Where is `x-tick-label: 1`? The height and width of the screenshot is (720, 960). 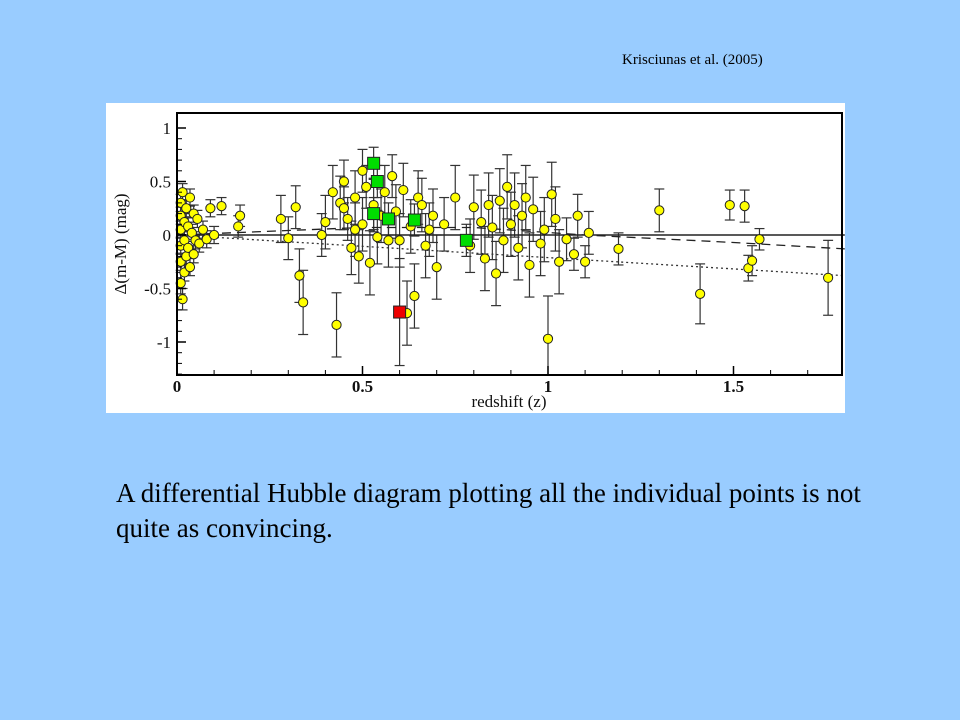 x-tick-label: 1 is located at coordinates (548, 386).